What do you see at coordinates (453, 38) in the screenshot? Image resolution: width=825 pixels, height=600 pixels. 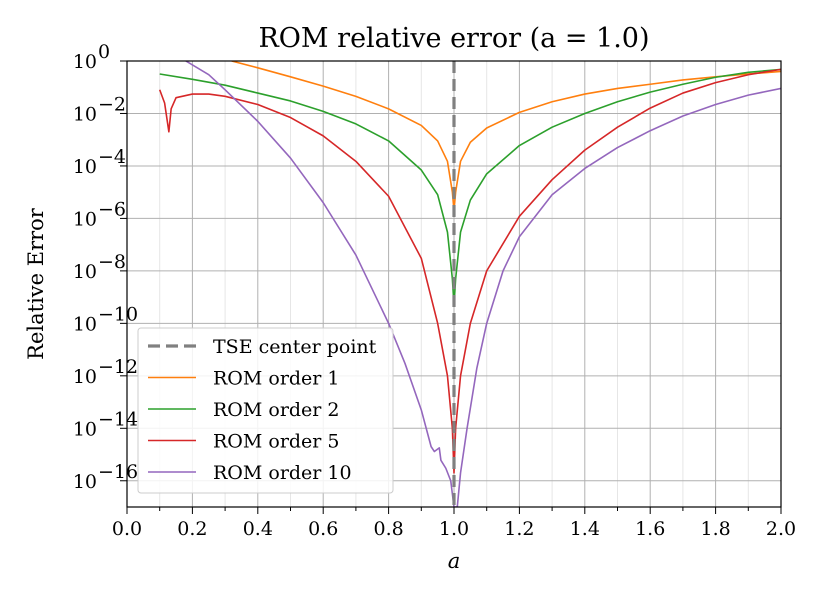 I see `chart-title: ROM relative error (a = 1.0)` at bounding box center [453, 38].